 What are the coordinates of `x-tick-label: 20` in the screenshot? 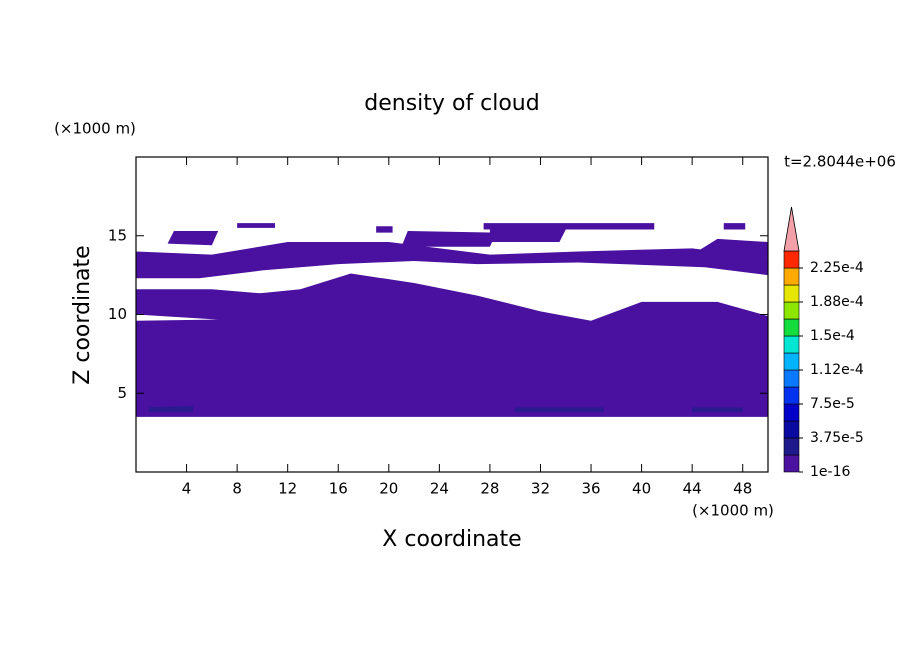 It's located at (388, 489).